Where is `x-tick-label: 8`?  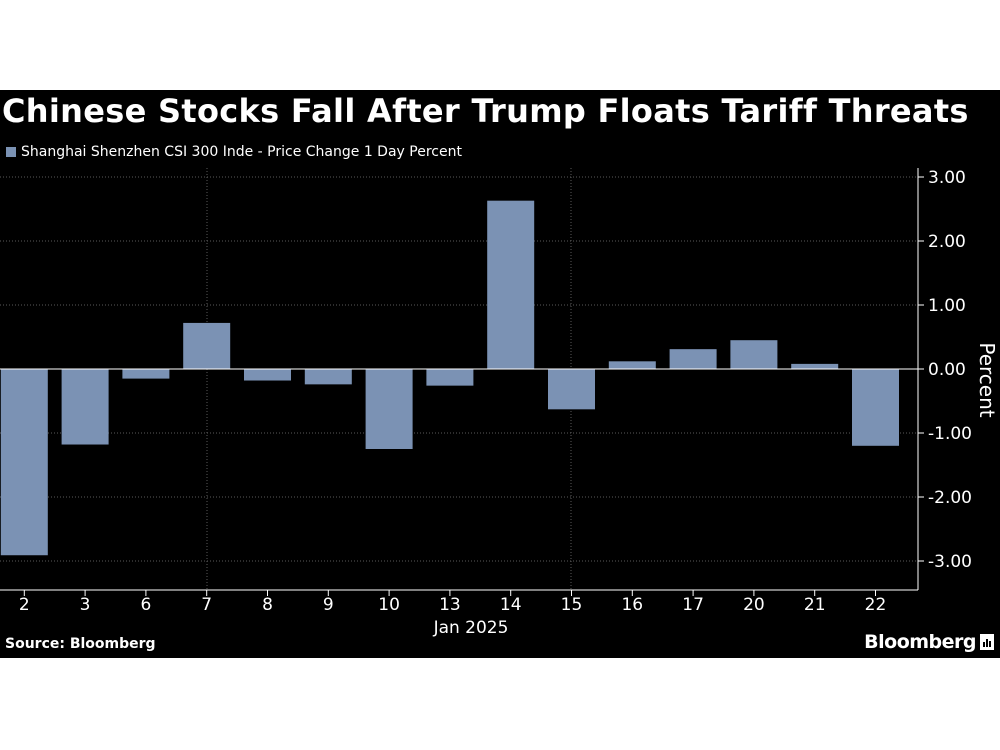 x-tick-label: 8 is located at coordinates (267, 605).